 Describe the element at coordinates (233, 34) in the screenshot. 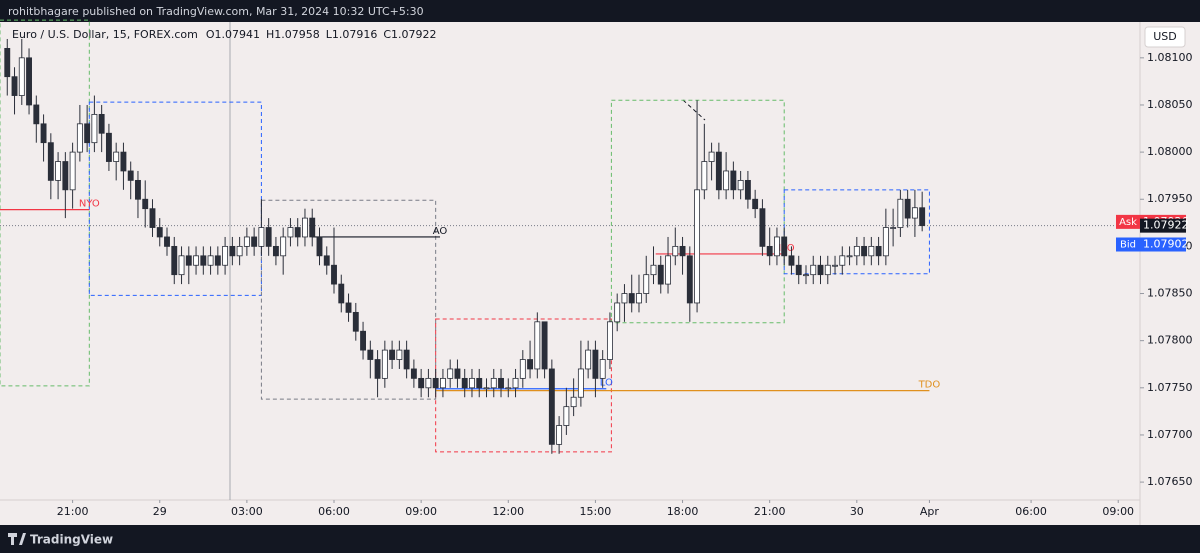

I see `ohlc-label: O1.07941` at that location.